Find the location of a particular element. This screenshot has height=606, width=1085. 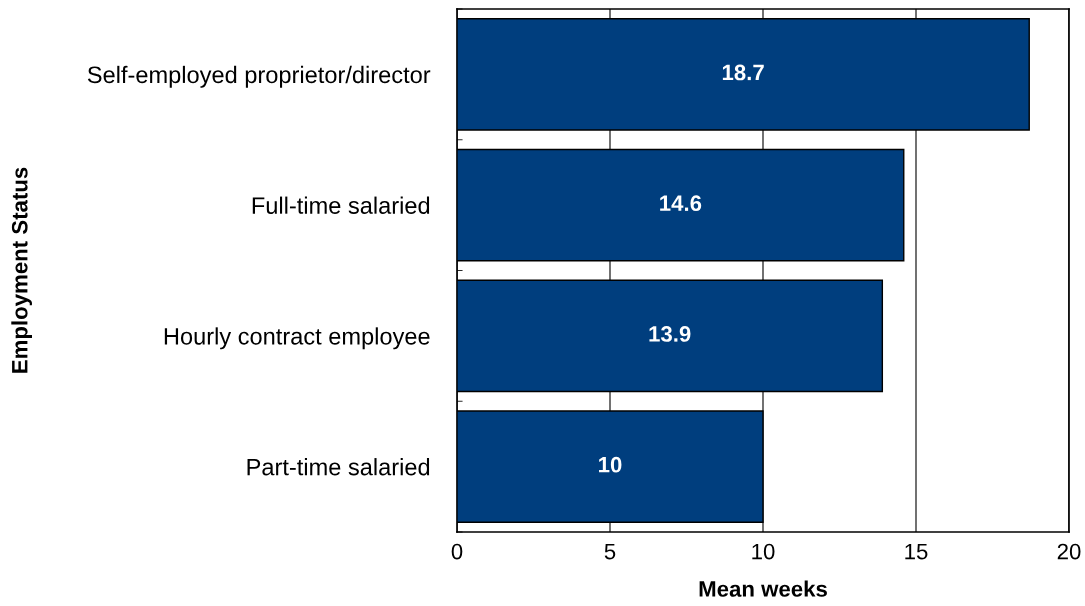

x-tick-label: 10 is located at coordinates (763, 551).